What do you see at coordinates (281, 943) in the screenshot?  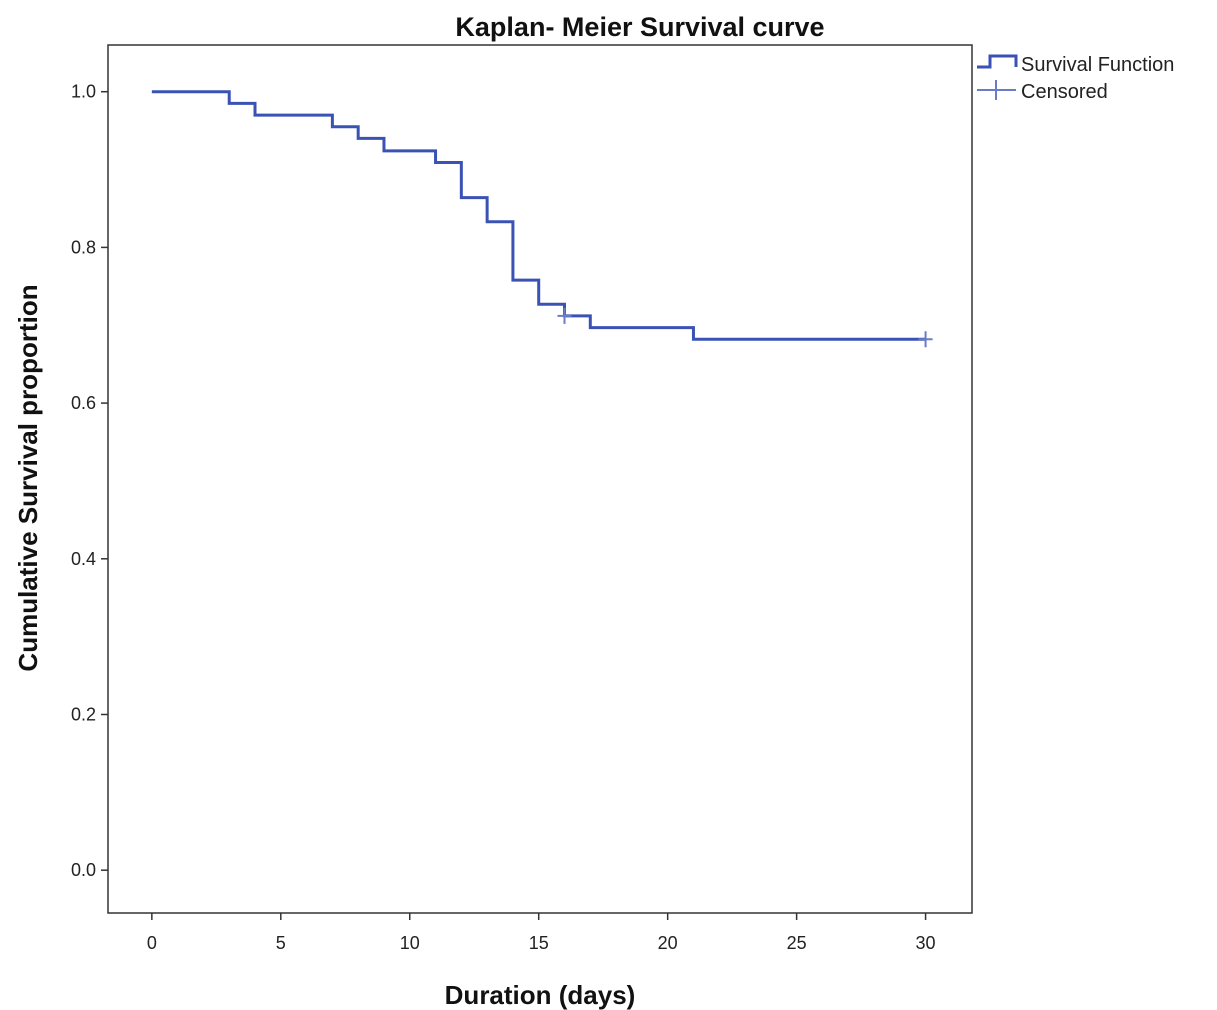 I see `x-tick-label: 5` at bounding box center [281, 943].